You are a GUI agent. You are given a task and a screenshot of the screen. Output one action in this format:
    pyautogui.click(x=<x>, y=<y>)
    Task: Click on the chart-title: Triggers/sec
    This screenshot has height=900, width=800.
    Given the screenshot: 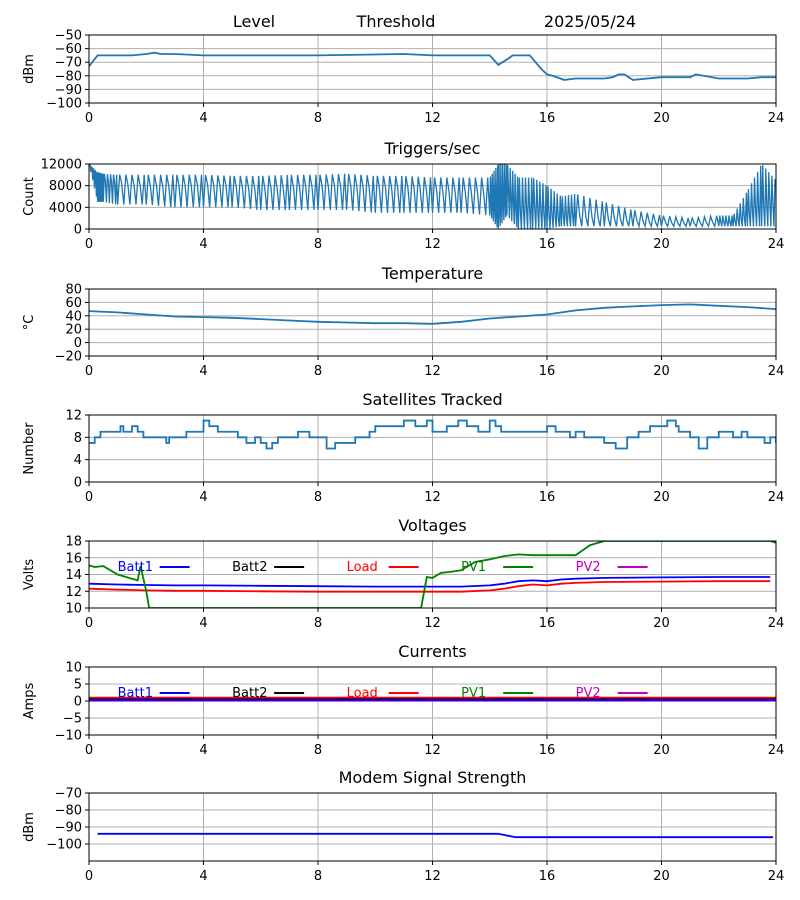 What is the action you would take?
    pyautogui.click(x=432, y=148)
    